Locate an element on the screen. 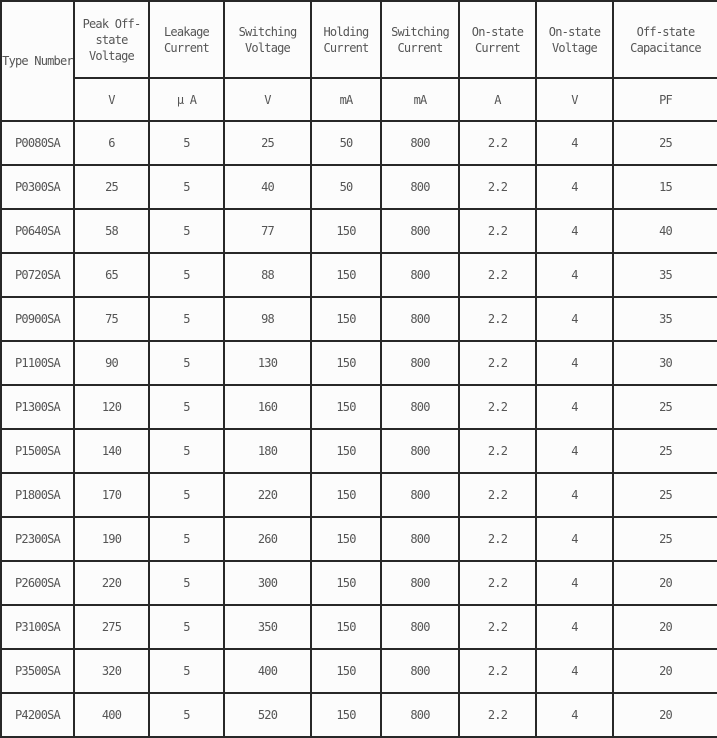  column-header-holding-current: Holding Current is located at coordinates (346, 39).